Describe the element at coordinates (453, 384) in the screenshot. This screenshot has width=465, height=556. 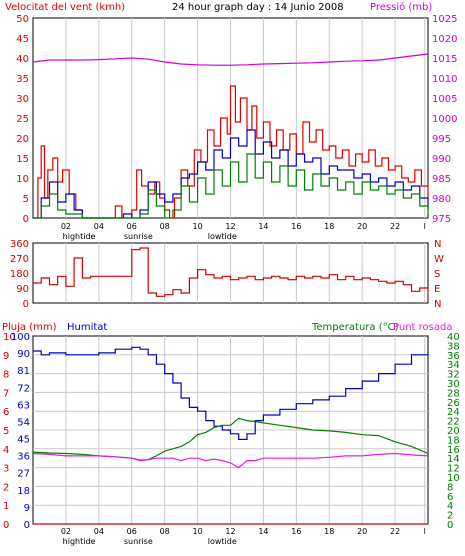
I see `temp-y-tick-15: 30` at that location.